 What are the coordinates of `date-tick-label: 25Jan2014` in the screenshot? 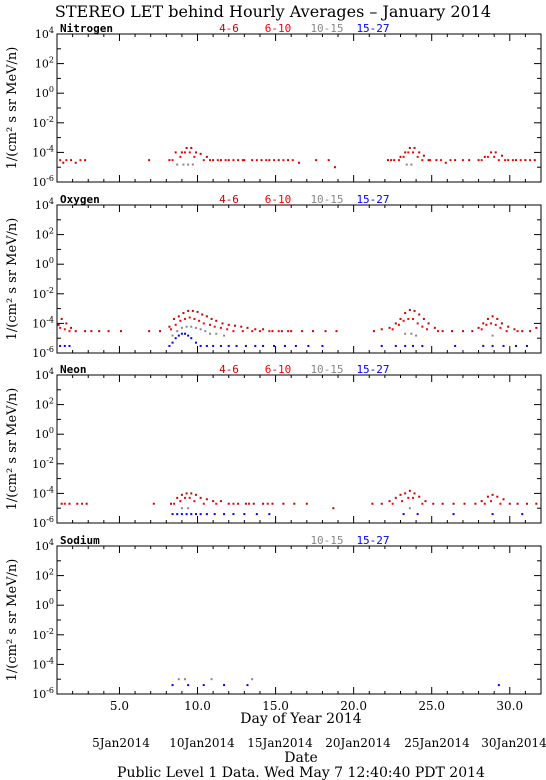 It's located at (437, 743).